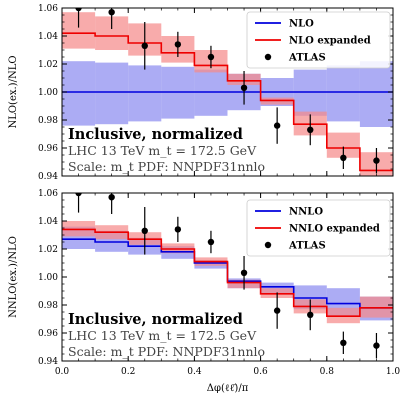 This screenshot has height=409, width=409. Describe the element at coordinates (128, 372) in the screenshot. I see `x-tick-label: 0.2` at that location.